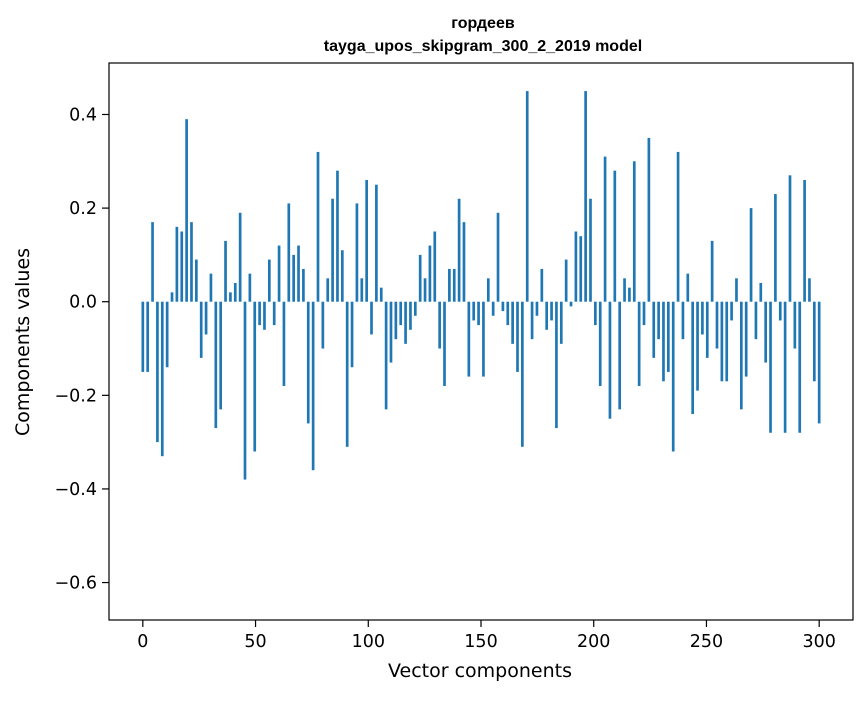  Describe the element at coordinates (706, 642) in the screenshot. I see `x-tick-label: 250` at that location.